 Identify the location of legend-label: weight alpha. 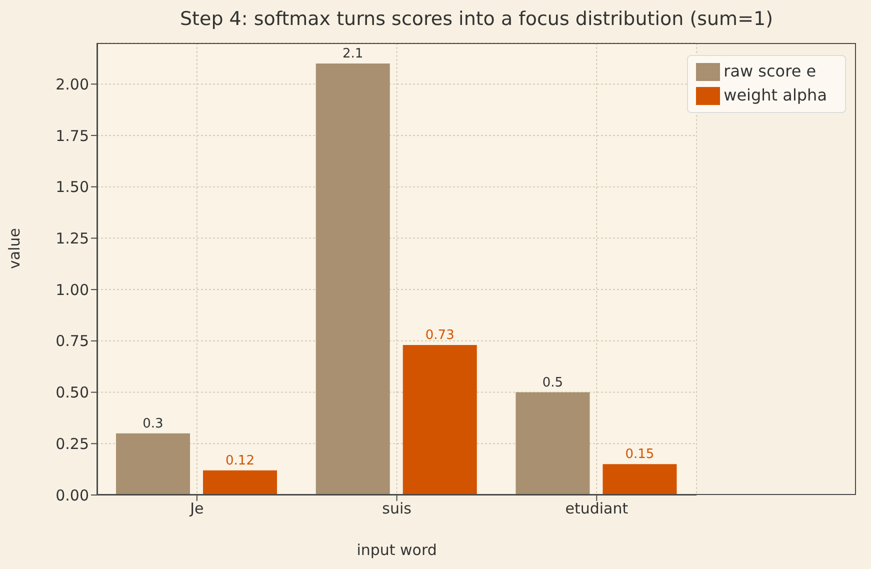
(775, 94).